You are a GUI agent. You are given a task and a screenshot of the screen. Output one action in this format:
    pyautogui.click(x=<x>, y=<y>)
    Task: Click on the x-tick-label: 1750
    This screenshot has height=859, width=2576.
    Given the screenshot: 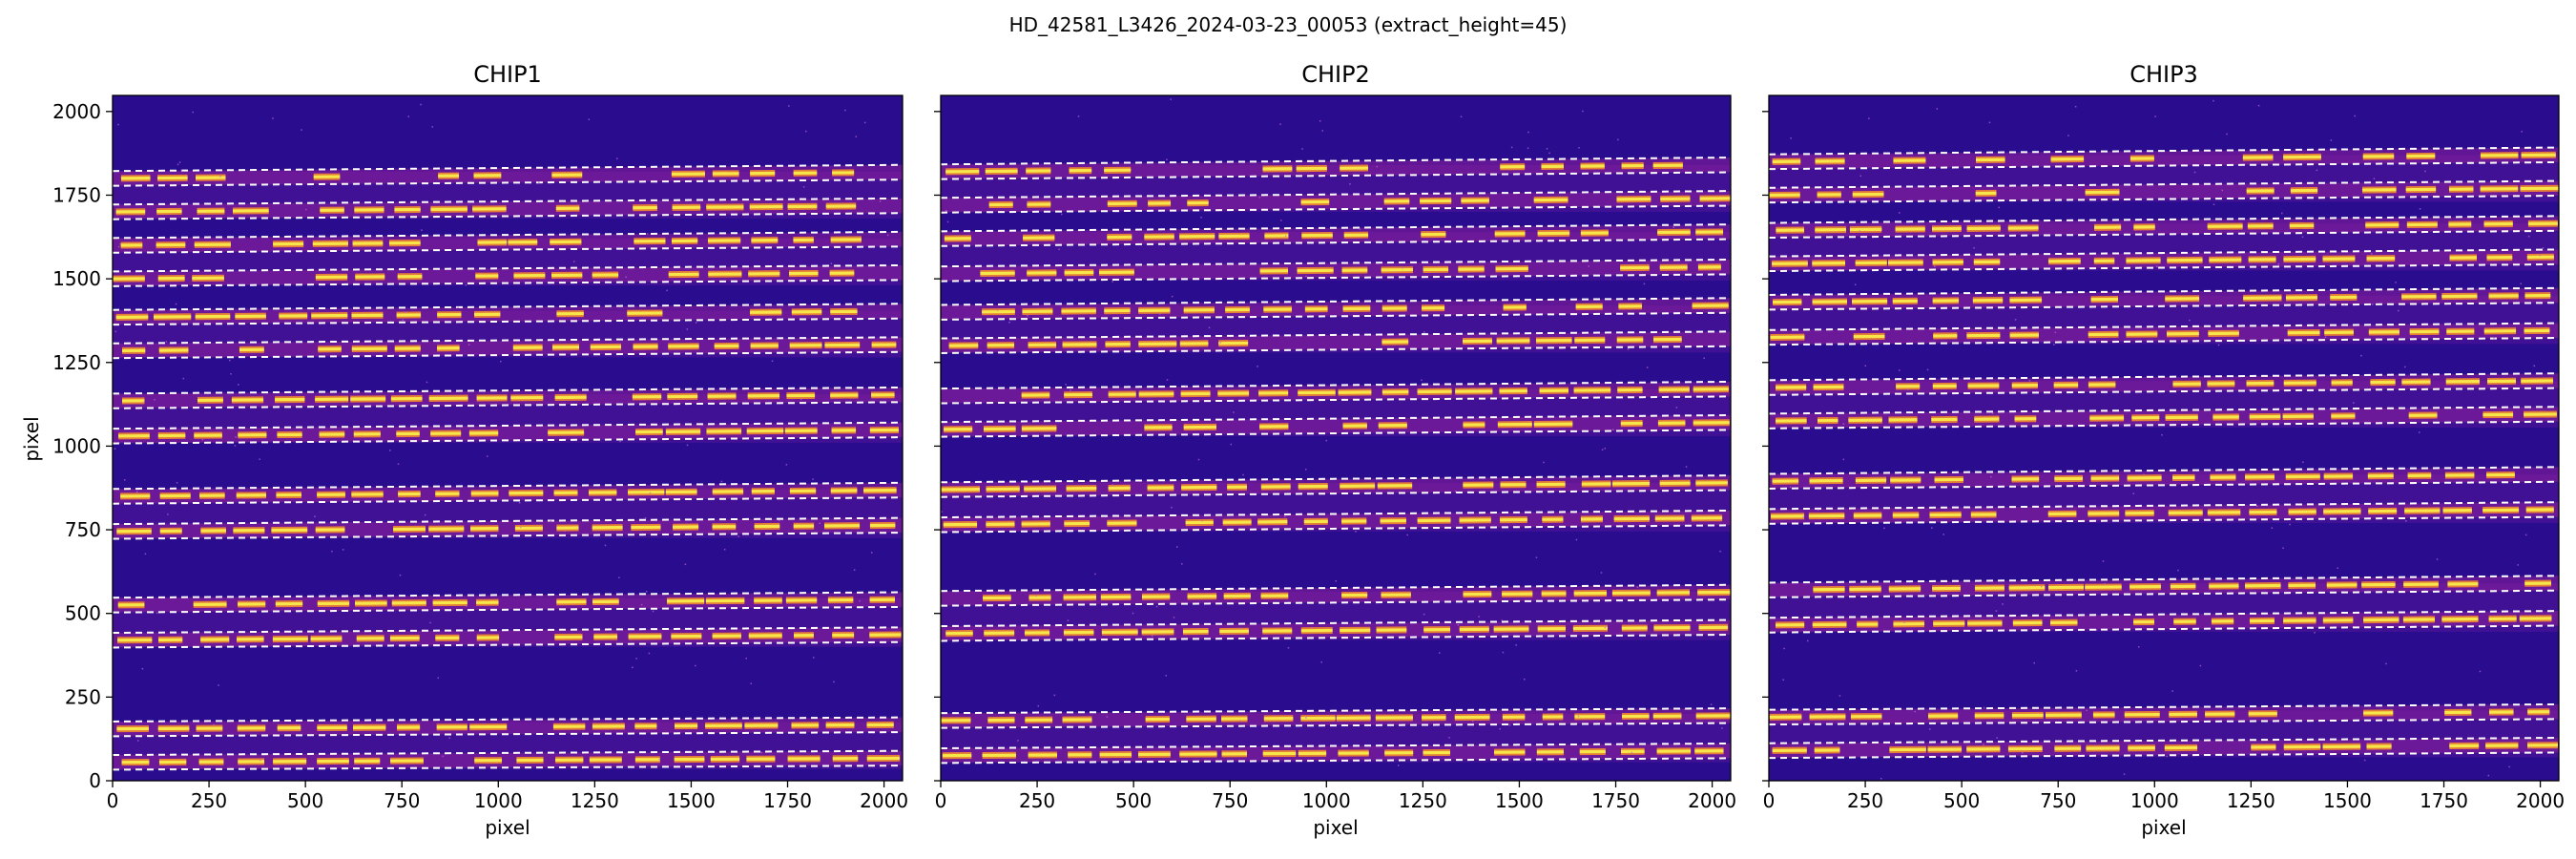 What is the action you would take?
    pyautogui.click(x=787, y=800)
    